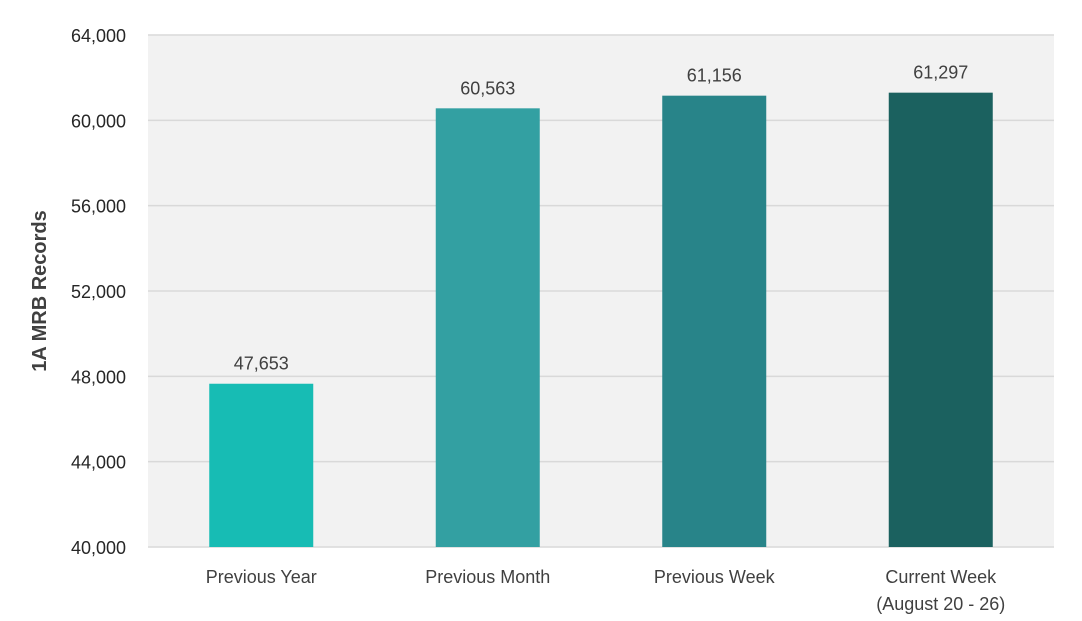 The width and height of the screenshot is (1082, 621). What do you see at coordinates (40, 291) in the screenshot?
I see `y-axis-label: 1A MRB Records` at bounding box center [40, 291].